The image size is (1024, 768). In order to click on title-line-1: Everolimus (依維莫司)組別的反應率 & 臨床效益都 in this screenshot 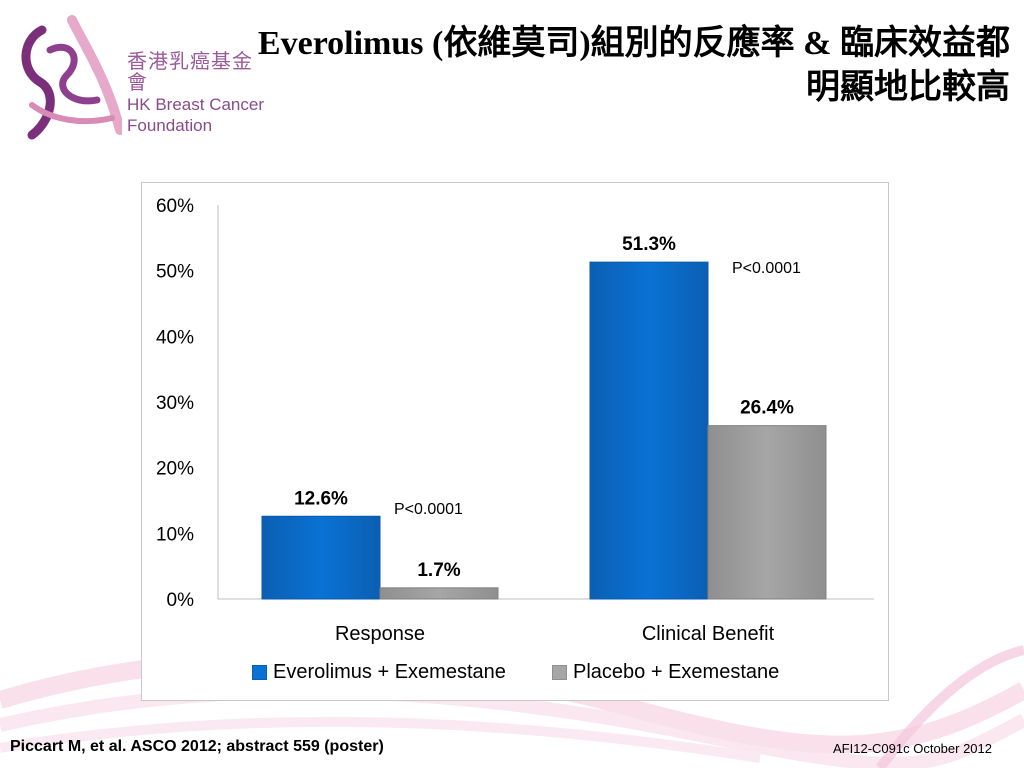, I will do `click(633, 43)`.